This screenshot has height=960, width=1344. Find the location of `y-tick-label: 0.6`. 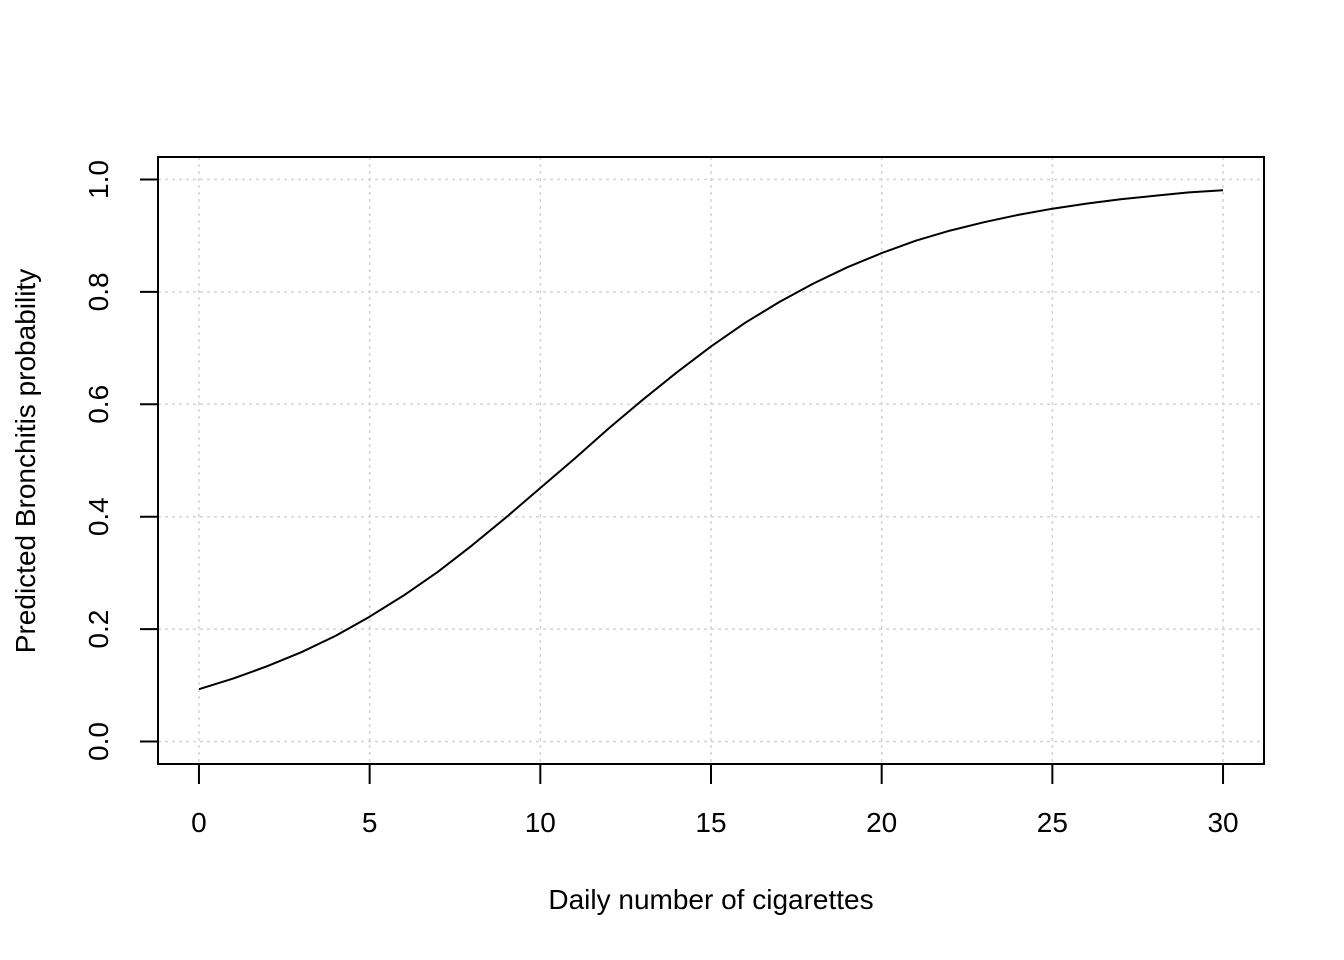

y-tick-label: 0.6 is located at coordinates (98, 404).